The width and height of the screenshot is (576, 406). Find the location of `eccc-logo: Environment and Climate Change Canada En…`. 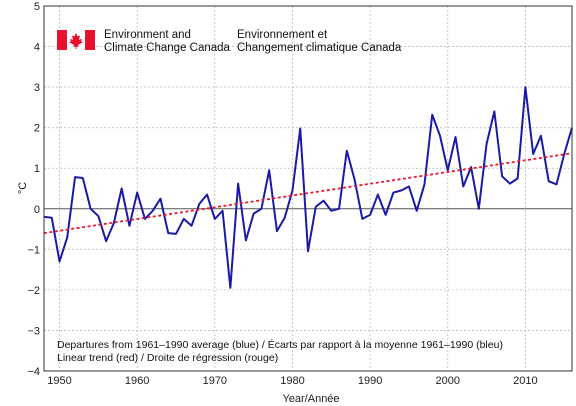

eccc-logo: Environment and Climate Change Canada En… is located at coordinates (229, 41).